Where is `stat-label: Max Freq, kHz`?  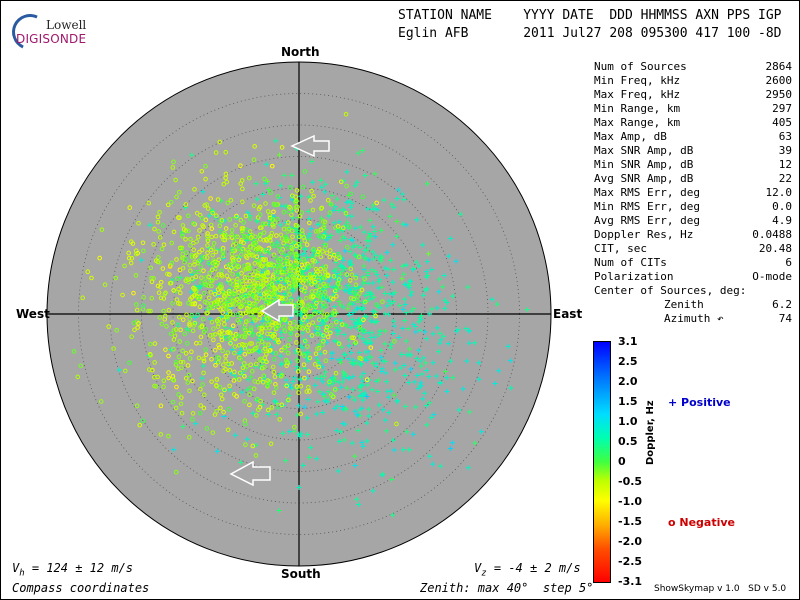
stat-label: Max Freq, kHz is located at coordinates (637, 94).